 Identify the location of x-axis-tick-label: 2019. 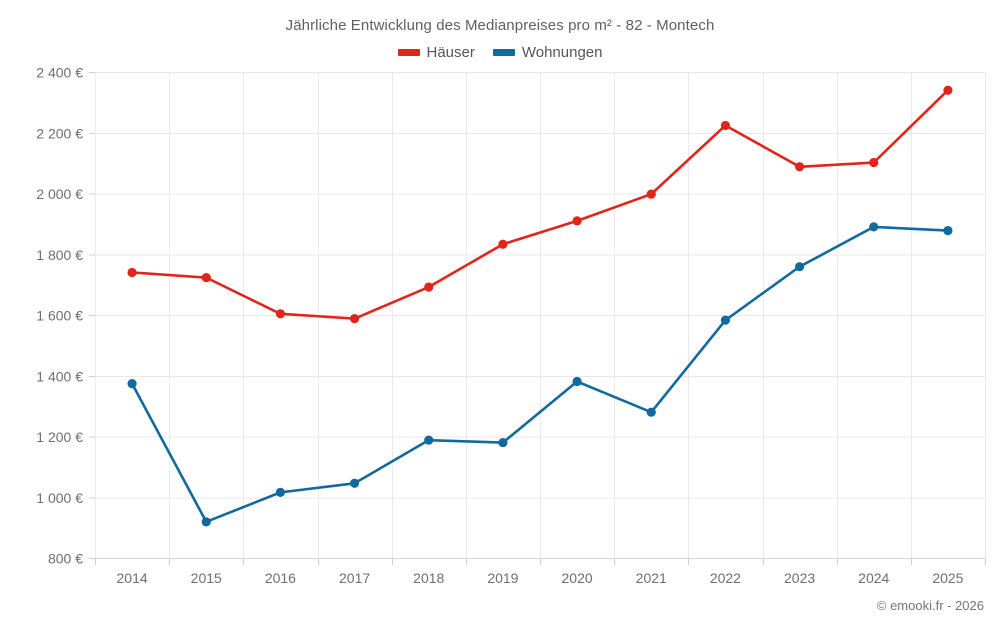
(502, 578).